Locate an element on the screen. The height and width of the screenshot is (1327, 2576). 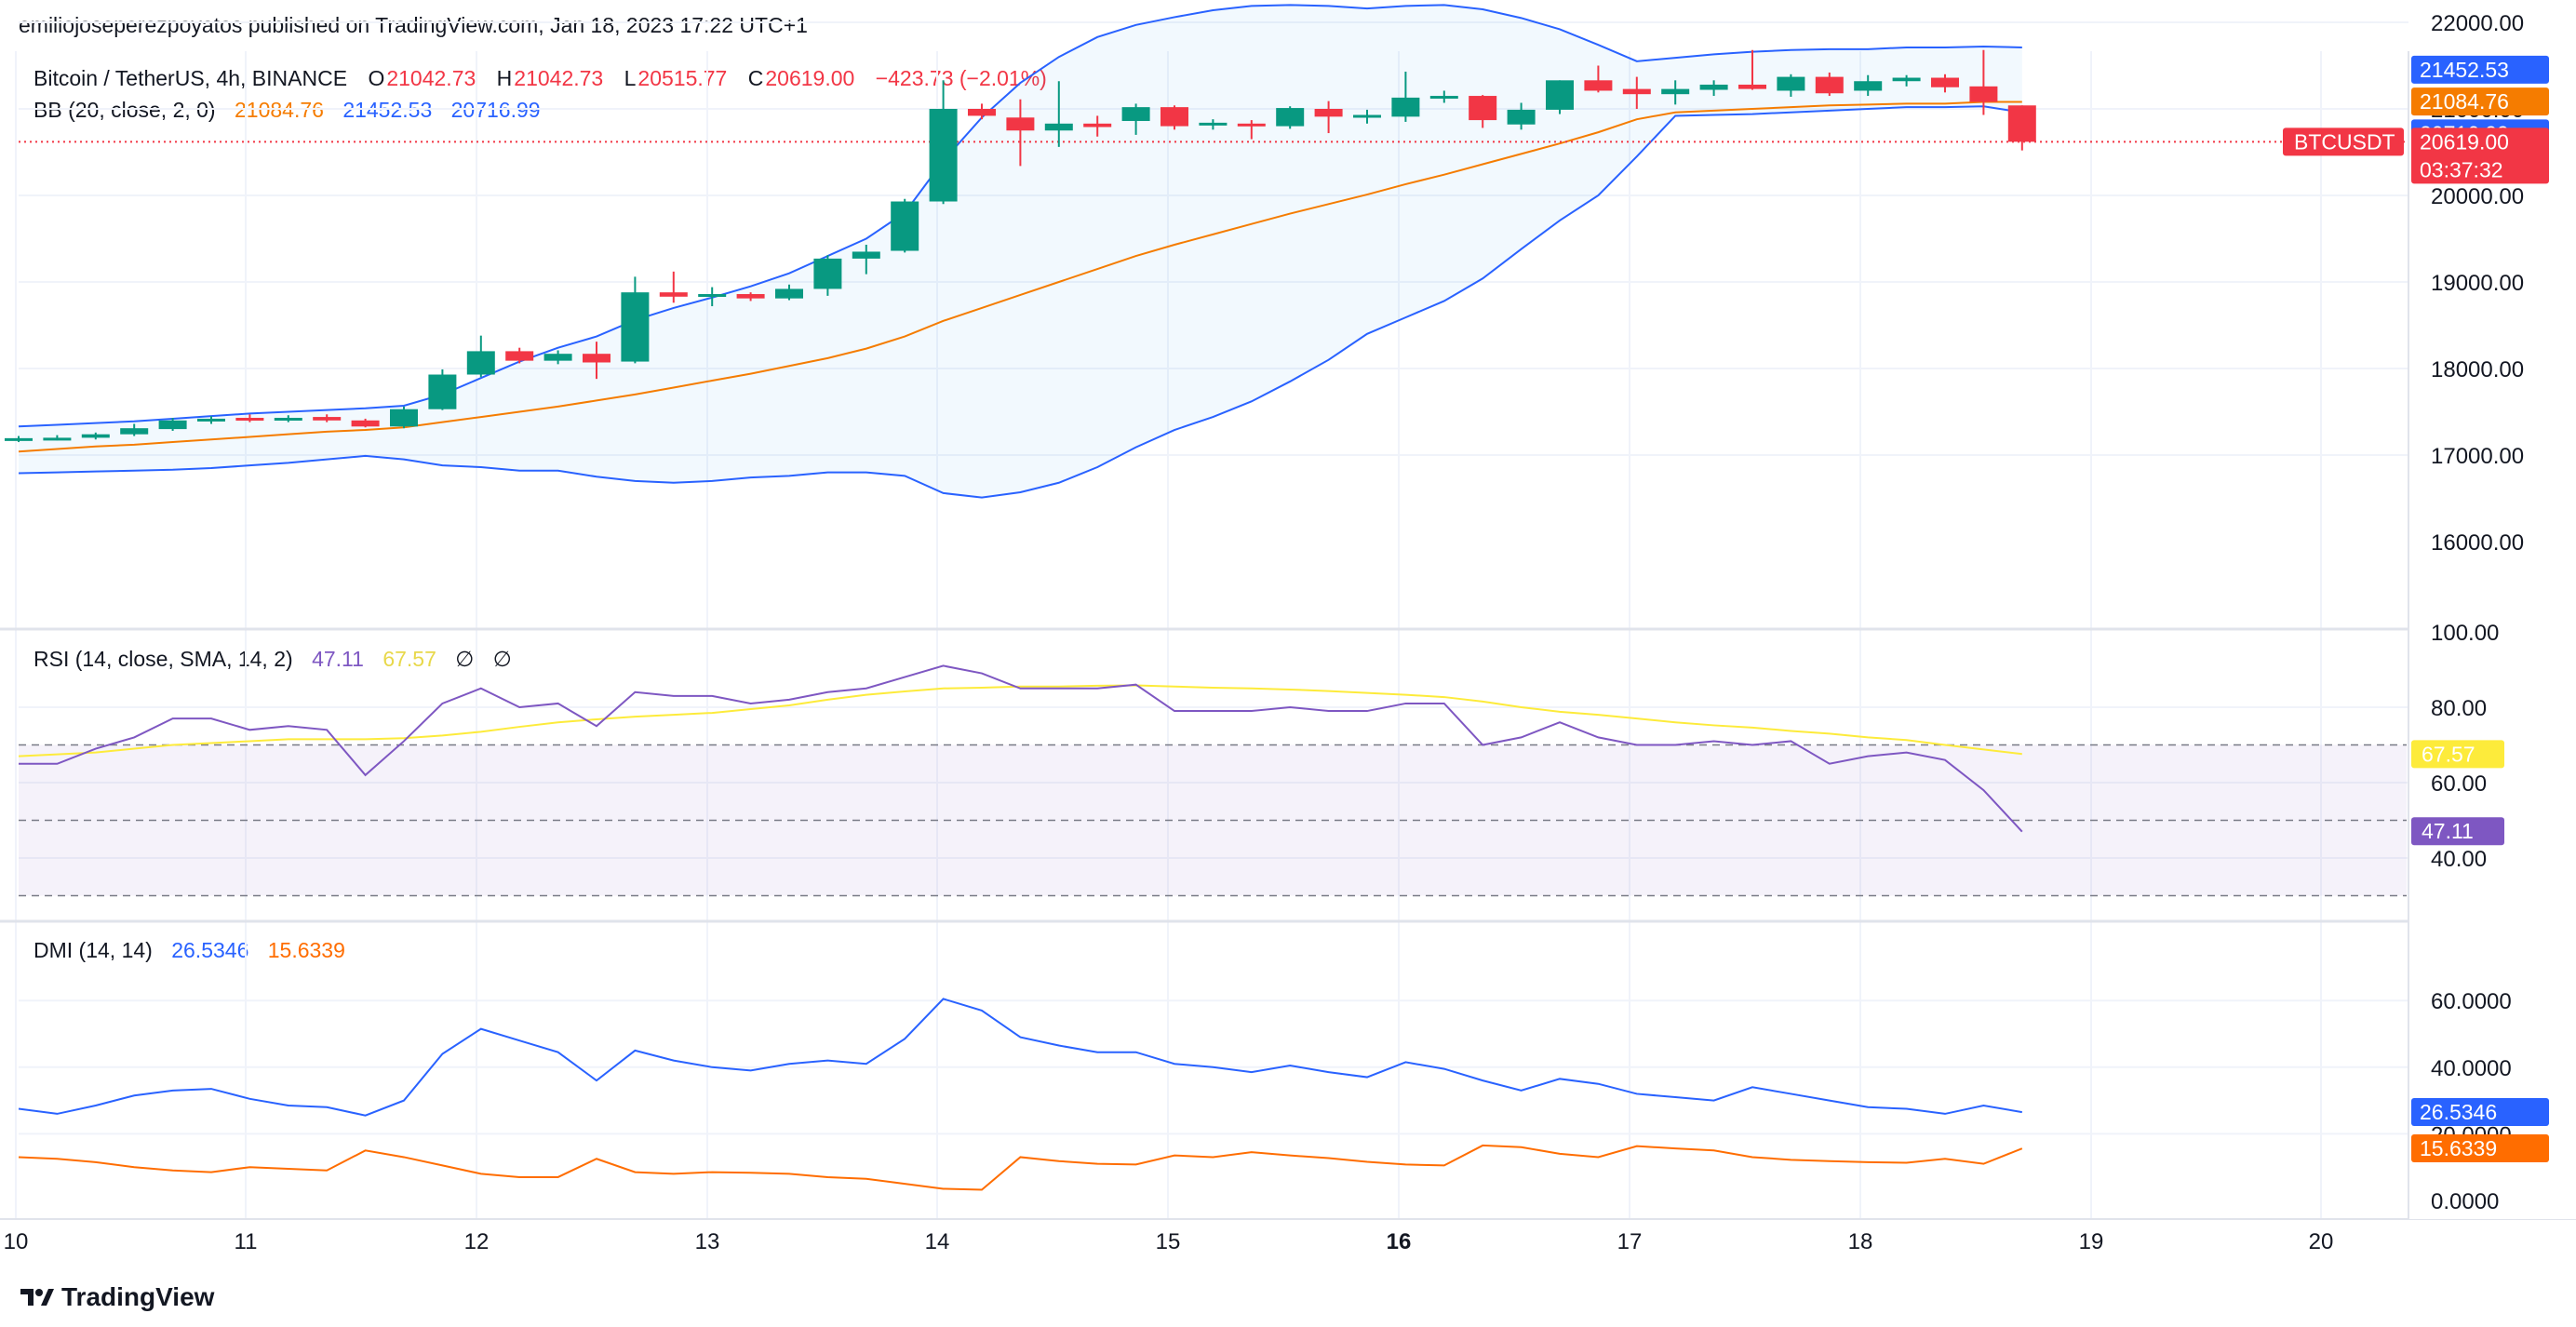
countdown-label: 03:37:32 is located at coordinates (2461, 169).